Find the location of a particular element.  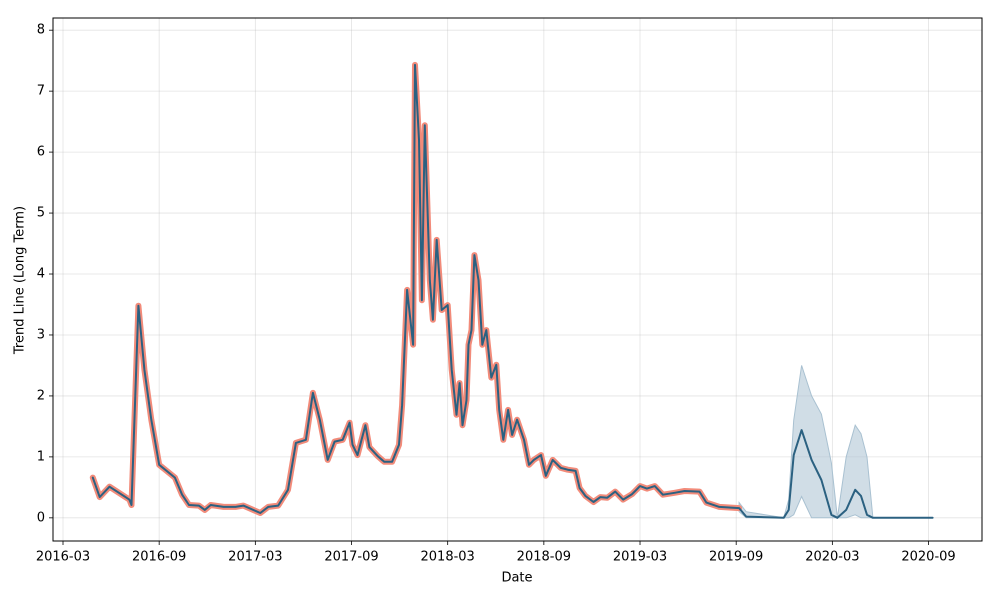

x-tick-label: 2020-09 is located at coordinates (928, 557).